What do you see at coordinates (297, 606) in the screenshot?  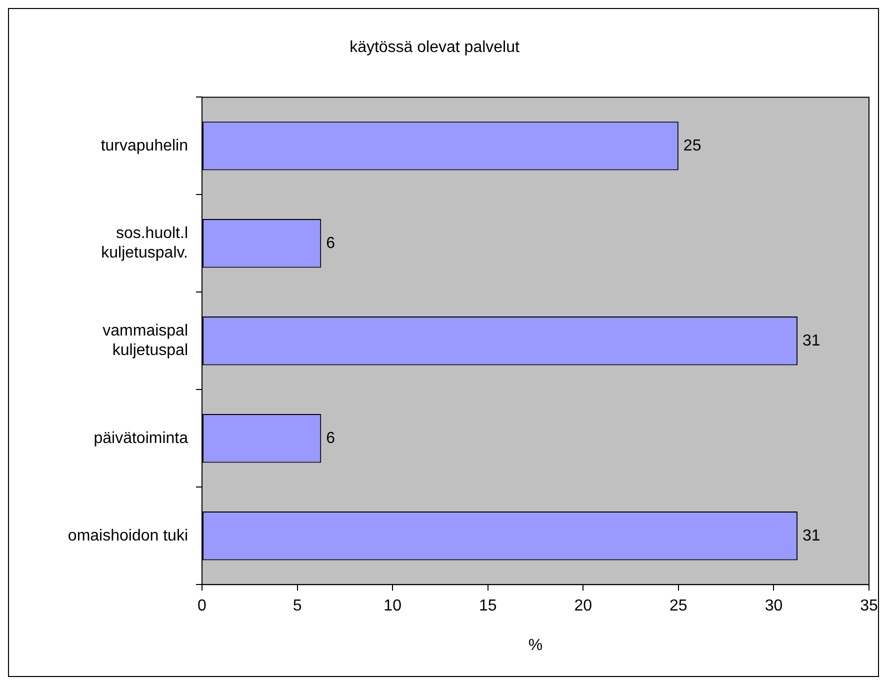 I see `x-tick-label: 5` at bounding box center [297, 606].